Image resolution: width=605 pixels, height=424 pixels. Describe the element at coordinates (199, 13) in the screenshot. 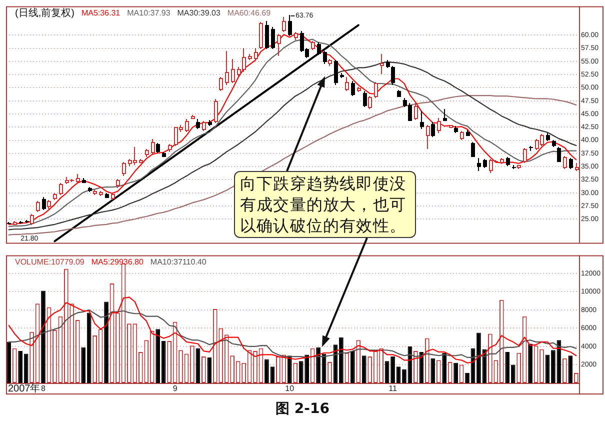

I see `text: MA30:39.03` at that location.